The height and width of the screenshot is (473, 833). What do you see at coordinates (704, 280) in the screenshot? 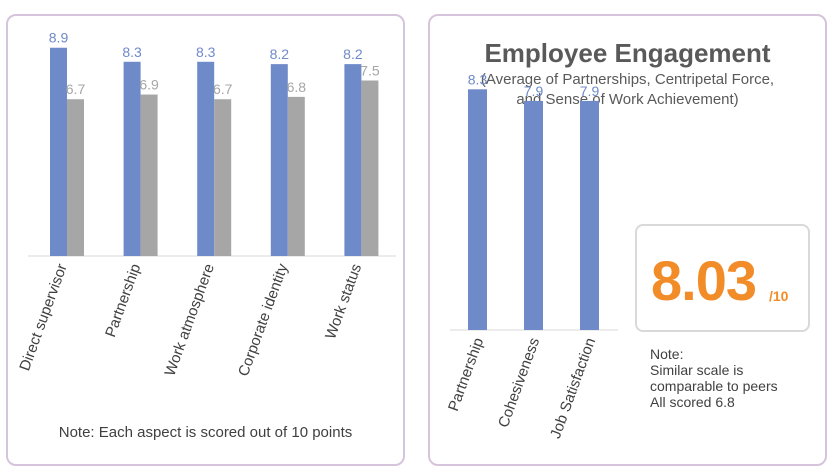
I see `engagement-score-value: 8.03` at bounding box center [704, 280].